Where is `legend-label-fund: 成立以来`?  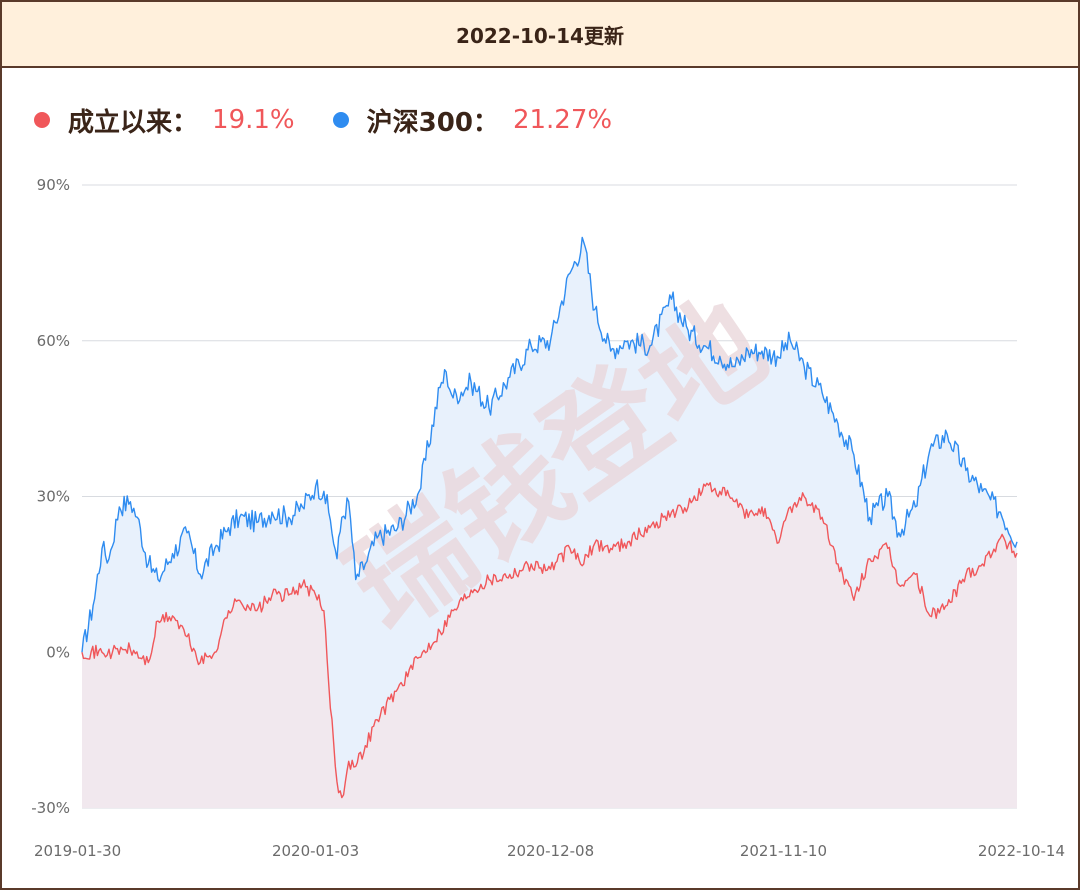 legend-label-fund: 成立以来 is located at coordinates (120, 122).